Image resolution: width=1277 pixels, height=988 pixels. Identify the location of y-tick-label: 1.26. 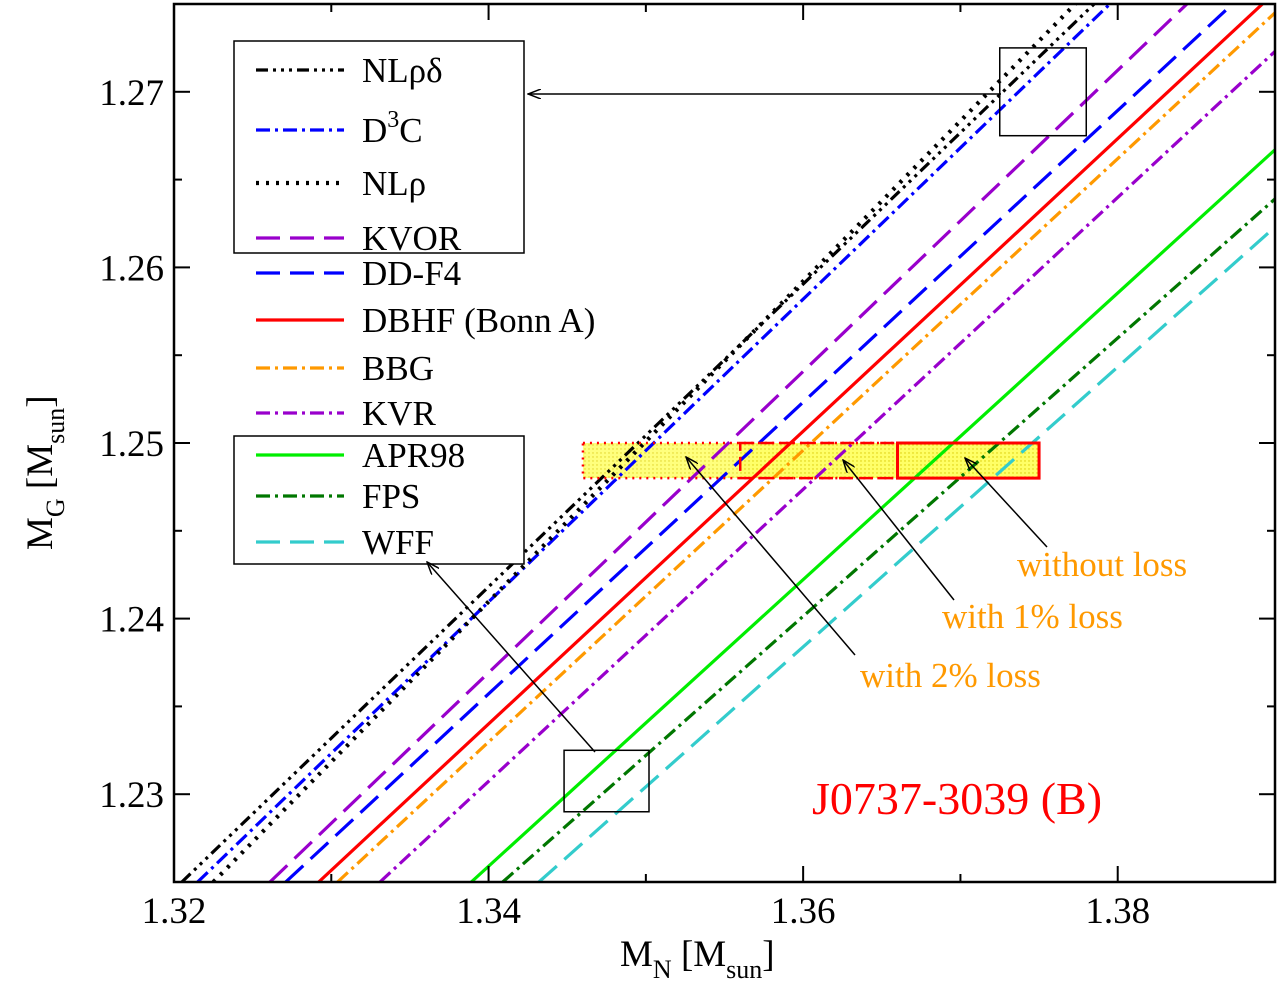
(131, 268).